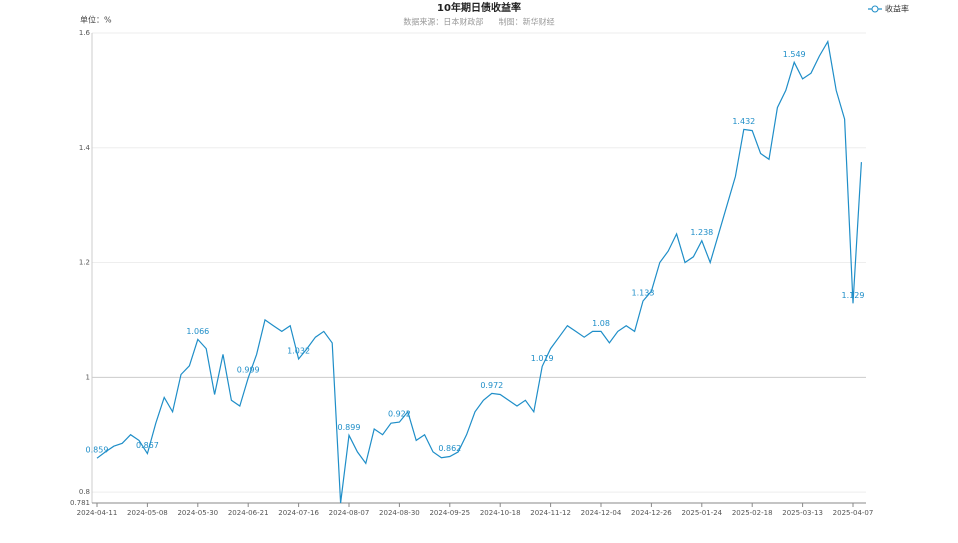 This screenshot has width=958, height=543. I want to click on x-tick-label: 2024-08-30, so click(399, 513).